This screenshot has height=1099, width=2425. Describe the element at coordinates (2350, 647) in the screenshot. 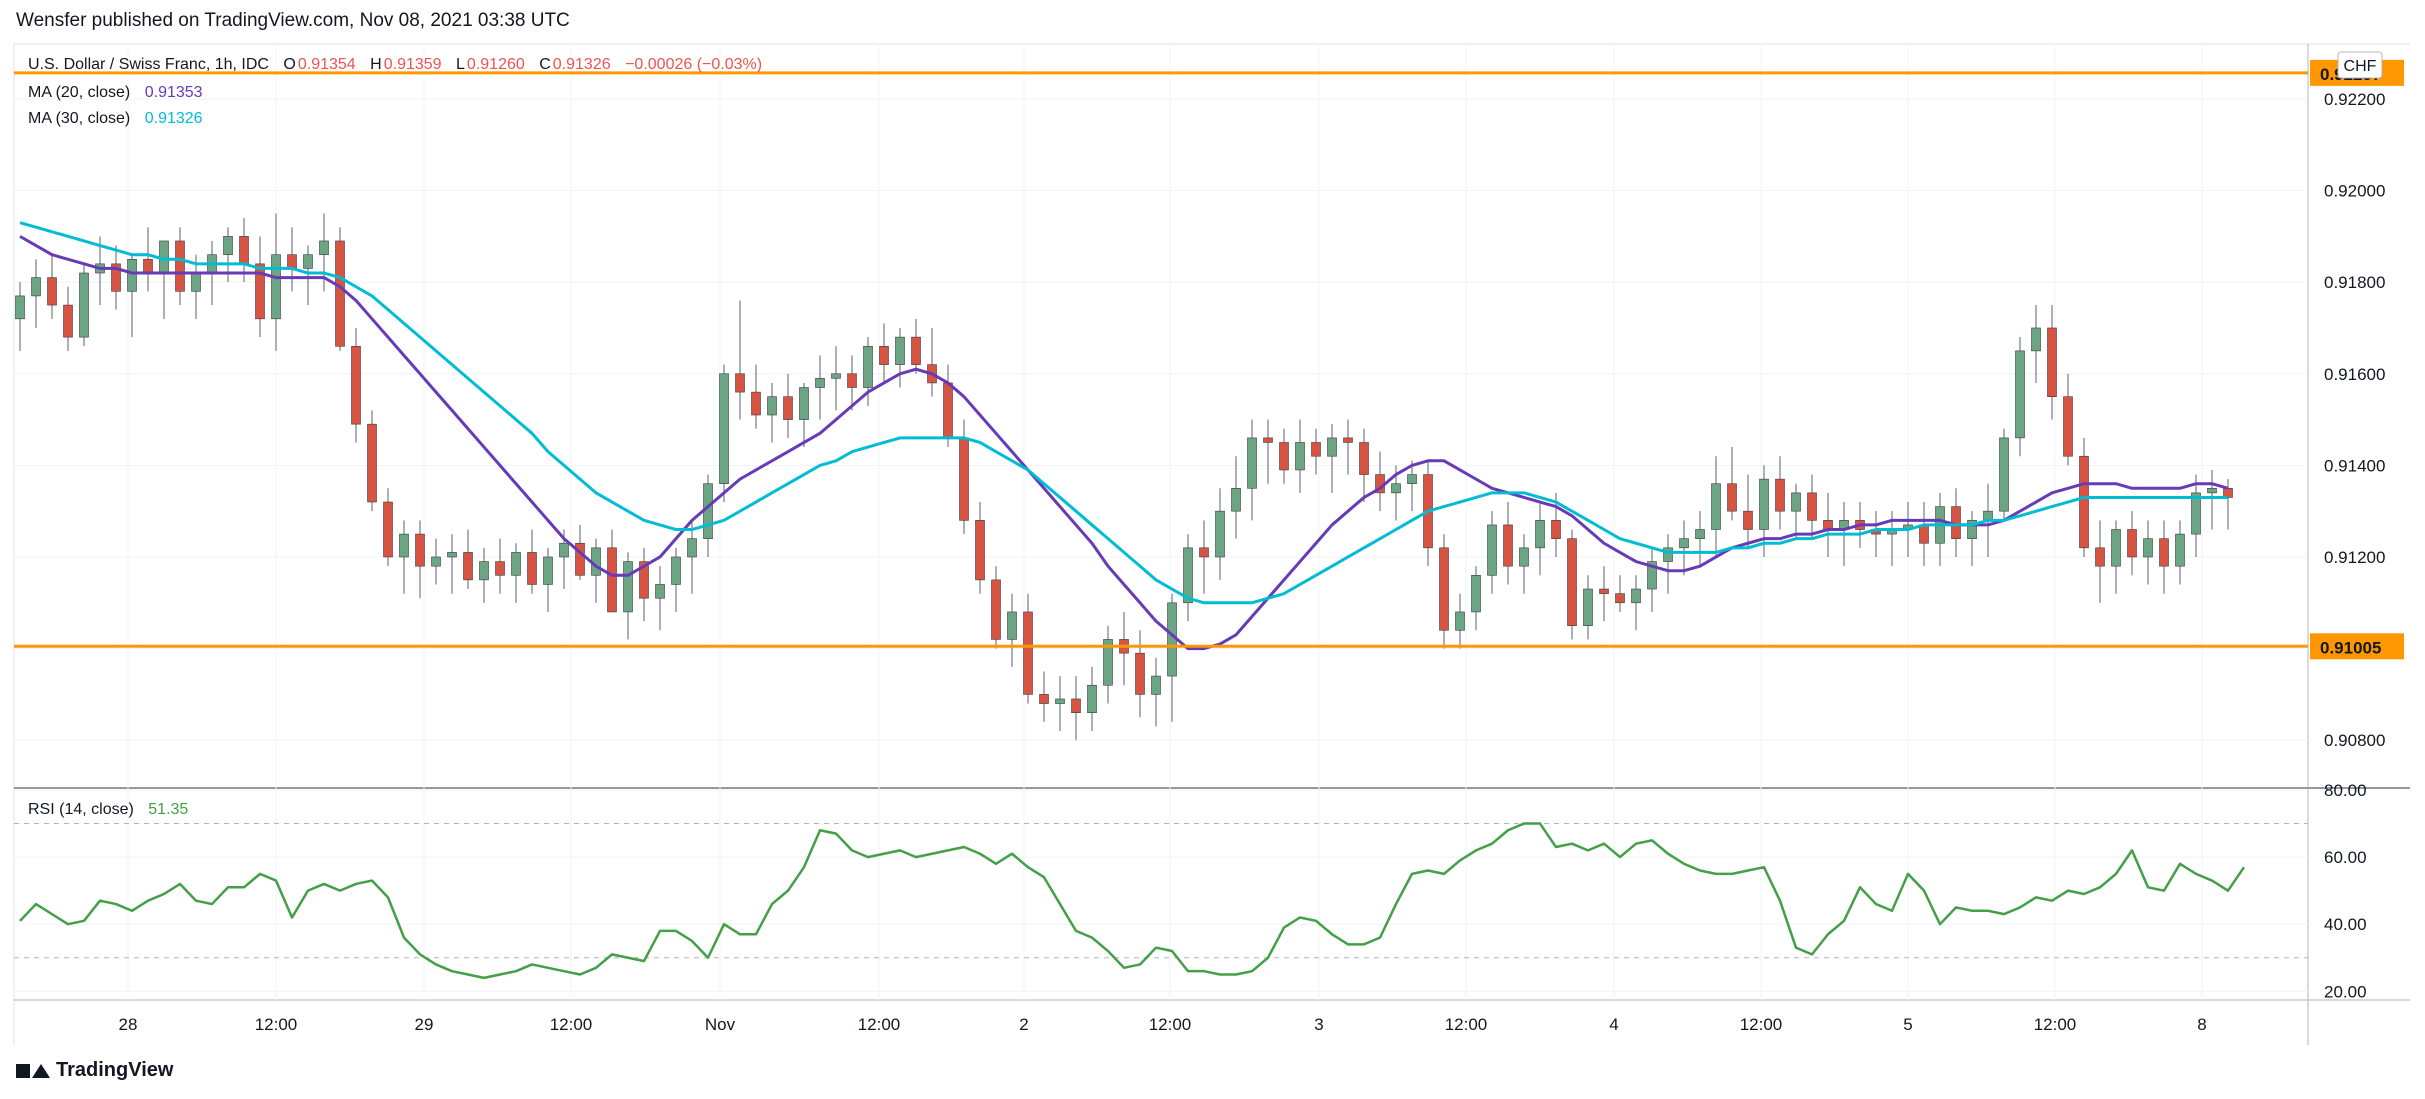

I see `level-price-label: 0.91005` at that location.